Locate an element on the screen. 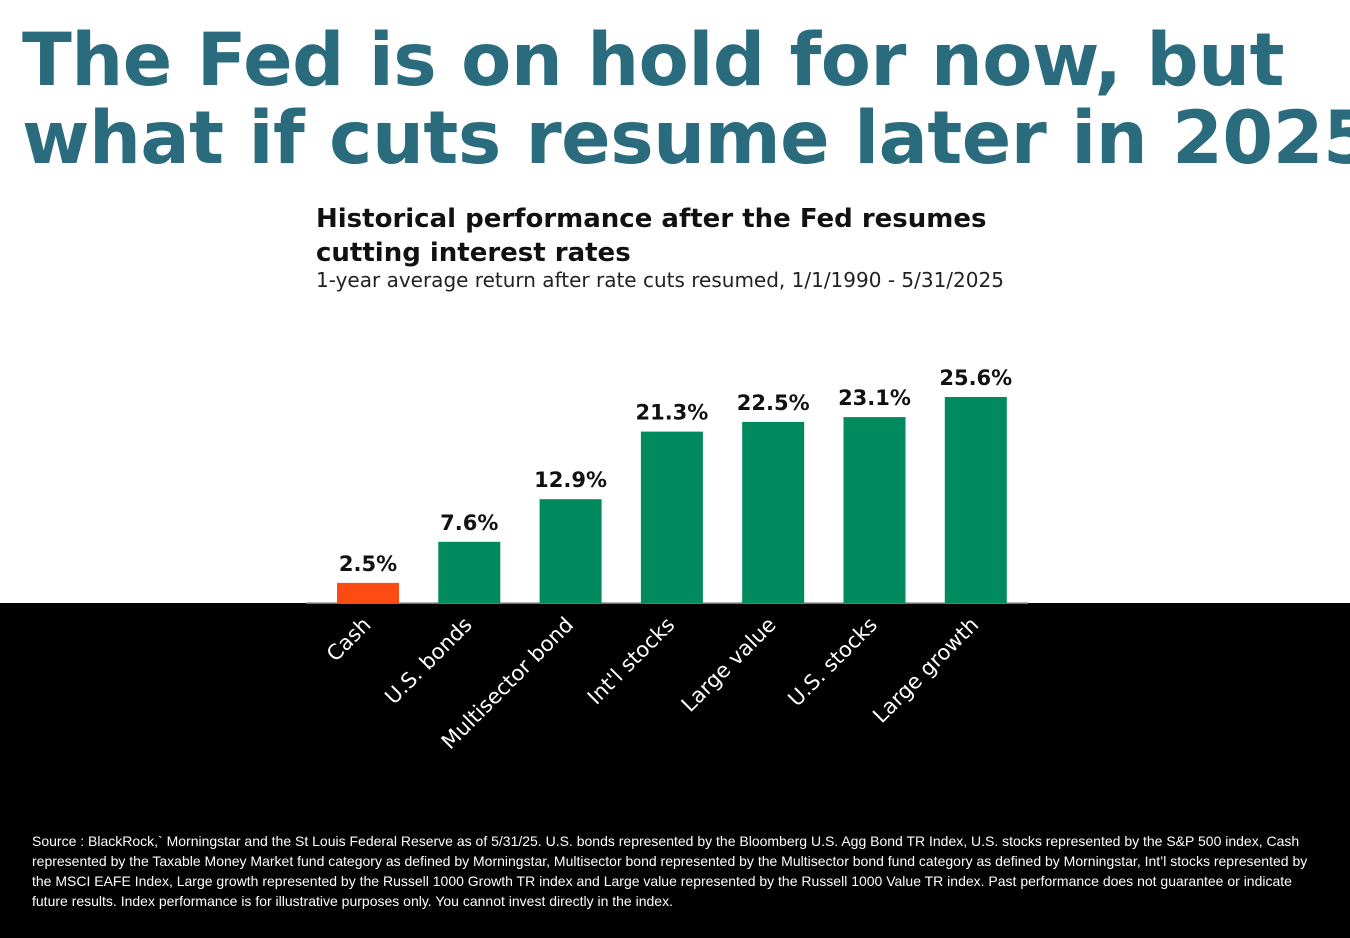  value-label-u-s-bonds: 7.6% is located at coordinates (469, 523).